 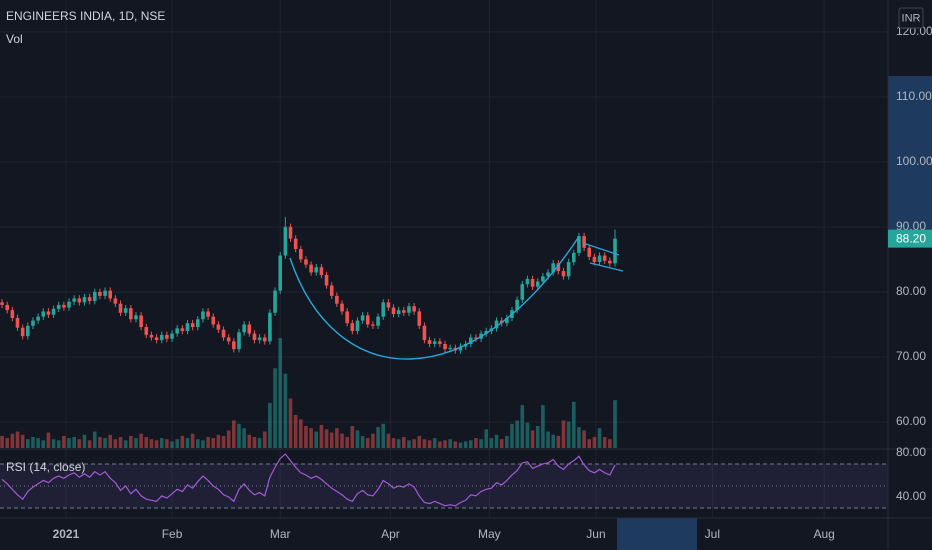 What do you see at coordinates (823, 534) in the screenshot?
I see `x-tick-label: Aug` at bounding box center [823, 534].